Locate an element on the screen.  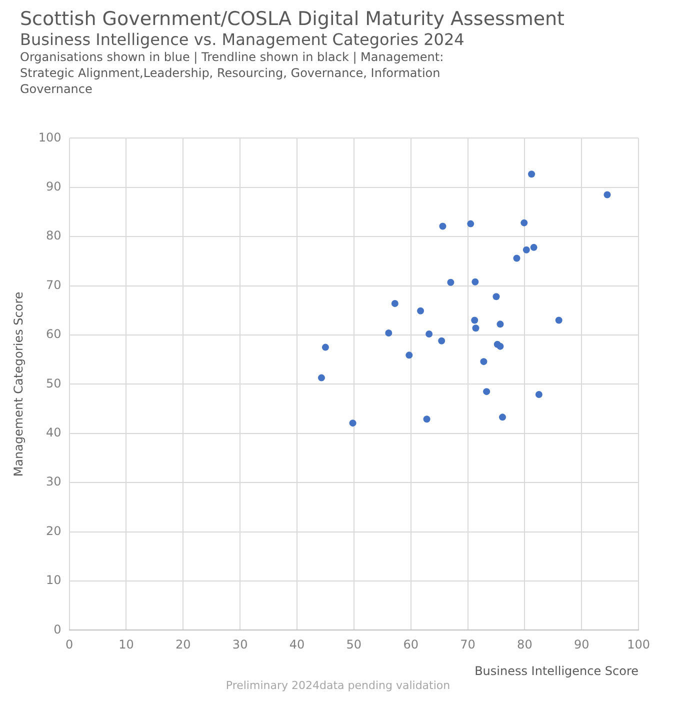
x-tick-label: 50 is located at coordinates (354, 645).